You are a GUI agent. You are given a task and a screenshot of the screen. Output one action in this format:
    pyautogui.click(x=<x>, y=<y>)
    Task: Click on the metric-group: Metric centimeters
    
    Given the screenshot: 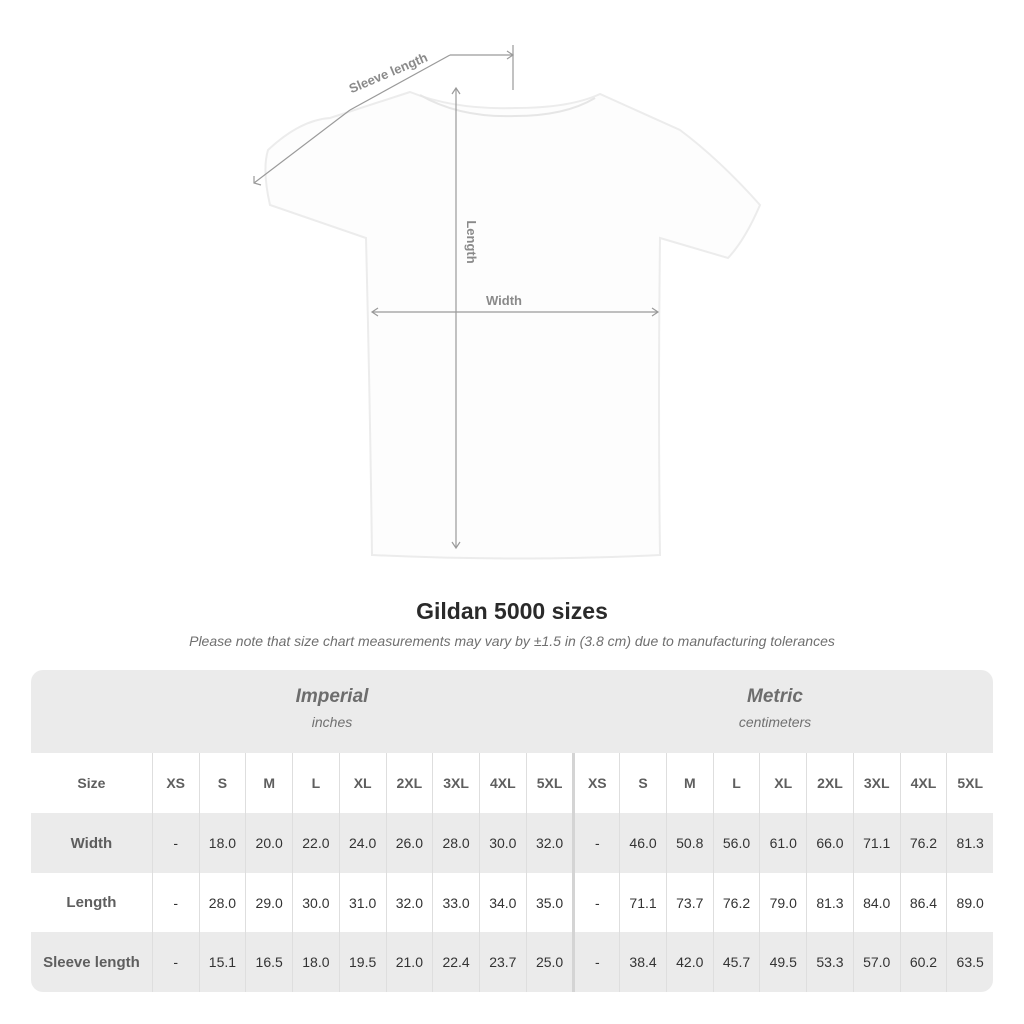 What is the action you would take?
    pyautogui.click(x=775, y=708)
    